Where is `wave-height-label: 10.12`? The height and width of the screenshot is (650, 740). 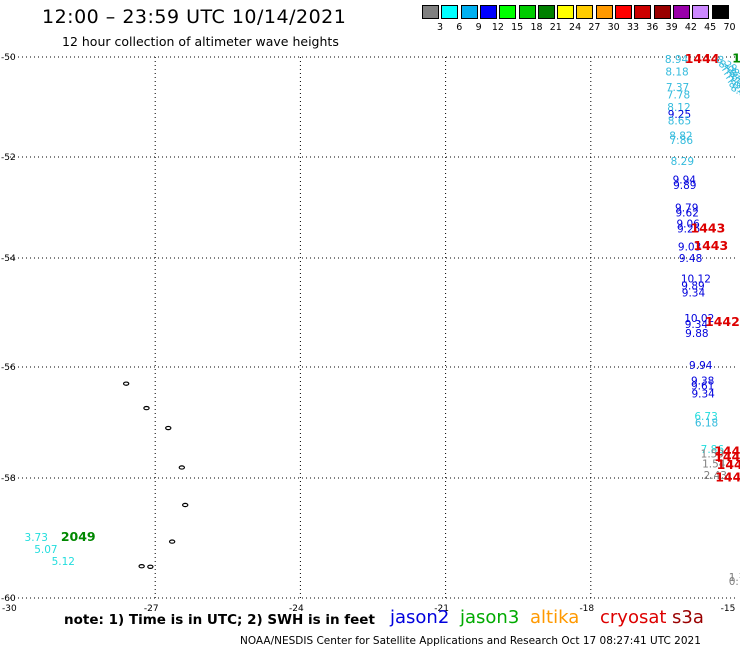 wave-height-label: 10.12 is located at coordinates (696, 280).